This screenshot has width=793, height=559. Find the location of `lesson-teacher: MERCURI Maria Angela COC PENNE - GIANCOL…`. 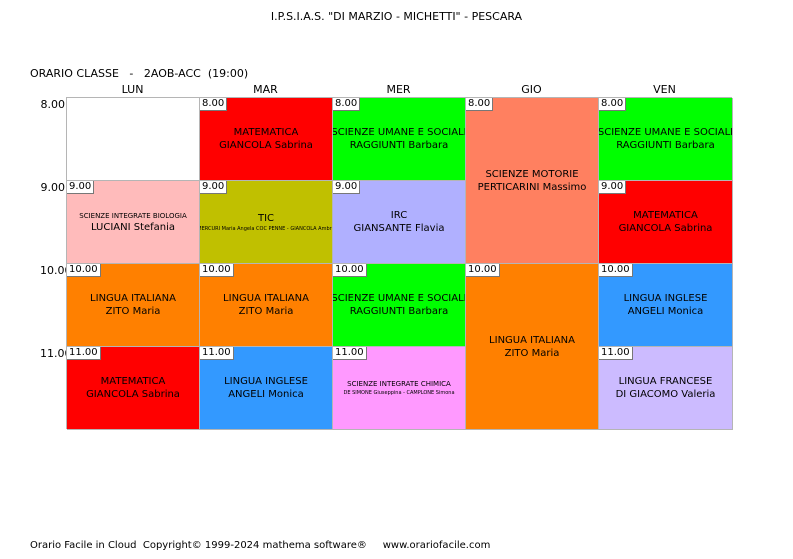

lesson-teacher: MERCURI Maria Angela COC PENNE - GIANCOL… is located at coordinates (266, 228).